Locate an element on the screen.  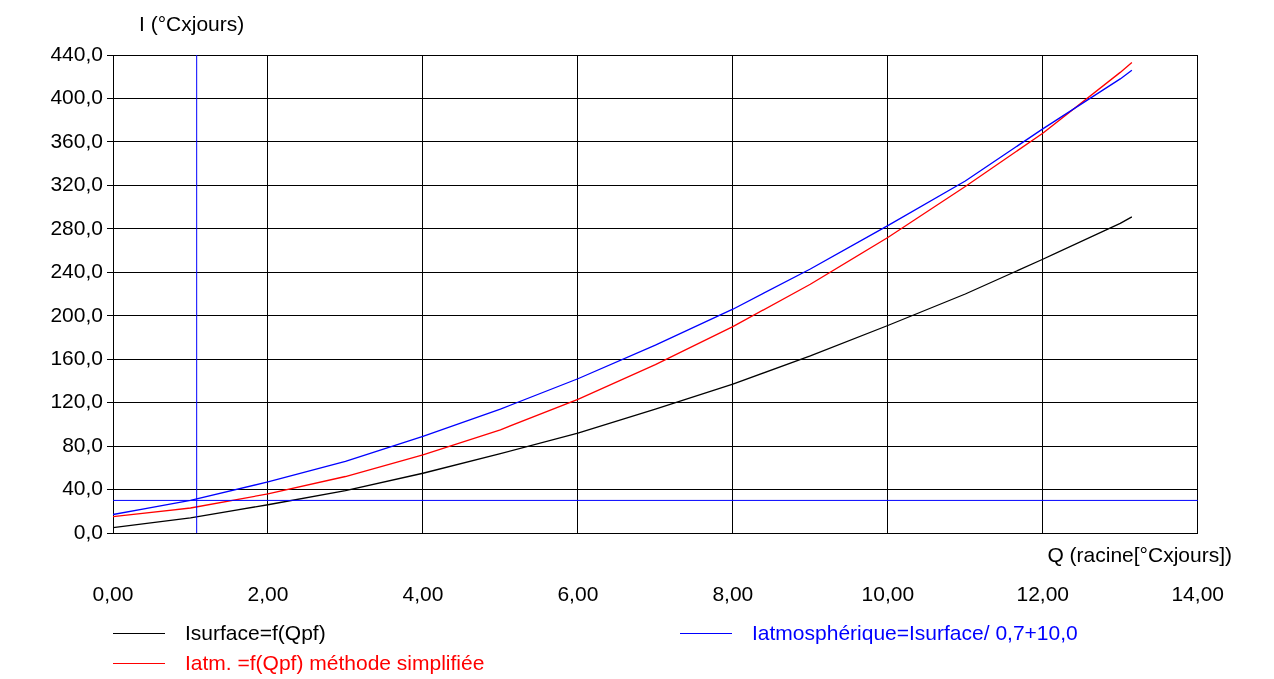
y-tick-label: 440,0 is located at coordinates (76, 53).